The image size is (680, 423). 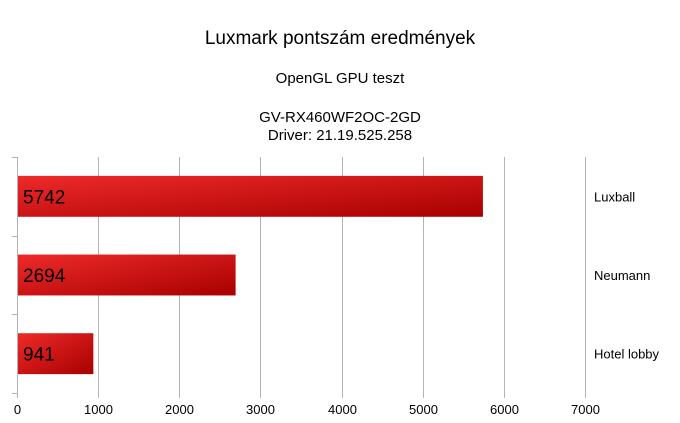 What do you see at coordinates (44, 276) in the screenshot?
I see `data-label: 2694` at bounding box center [44, 276].